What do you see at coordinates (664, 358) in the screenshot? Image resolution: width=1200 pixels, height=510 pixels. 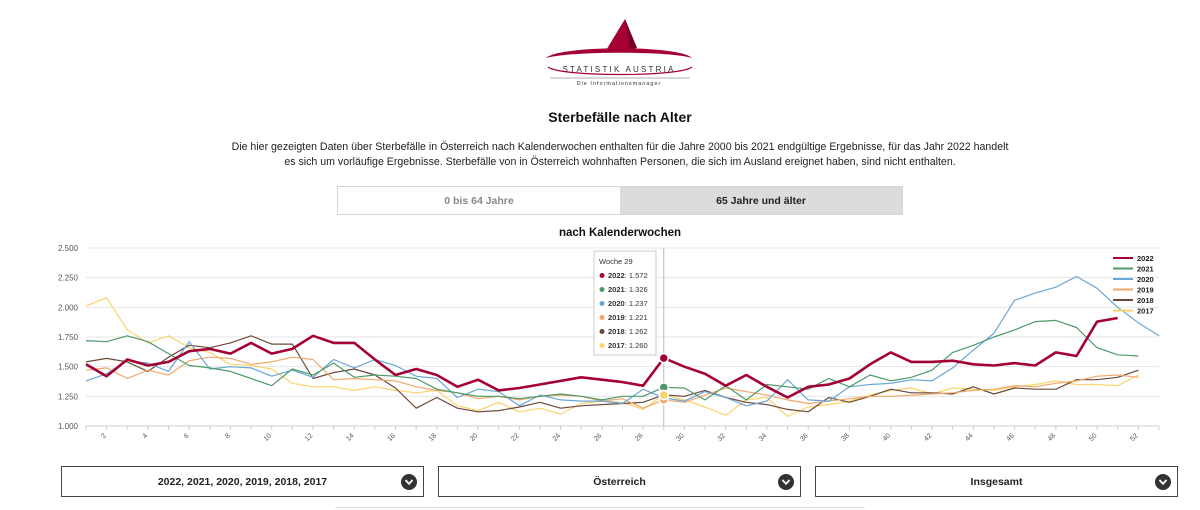 I see `hover-marker-2022` at bounding box center [664, 358].